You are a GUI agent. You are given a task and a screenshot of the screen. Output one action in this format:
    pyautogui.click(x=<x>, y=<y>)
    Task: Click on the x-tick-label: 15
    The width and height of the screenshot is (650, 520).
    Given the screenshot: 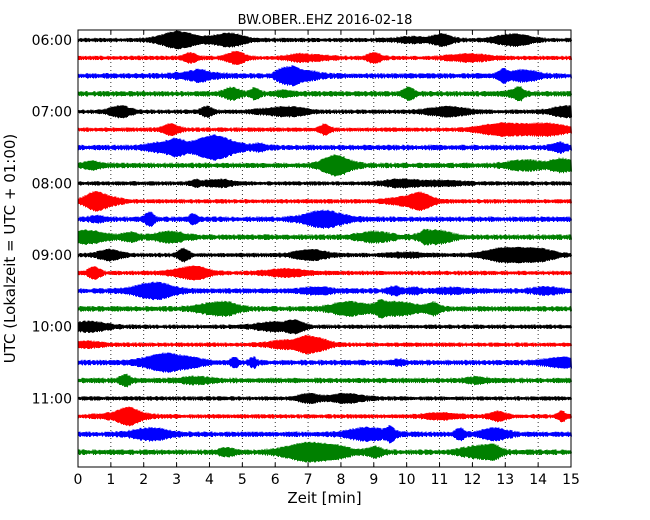 What is the action you would take?
    pyautogui.click(x=571, y=480)
    